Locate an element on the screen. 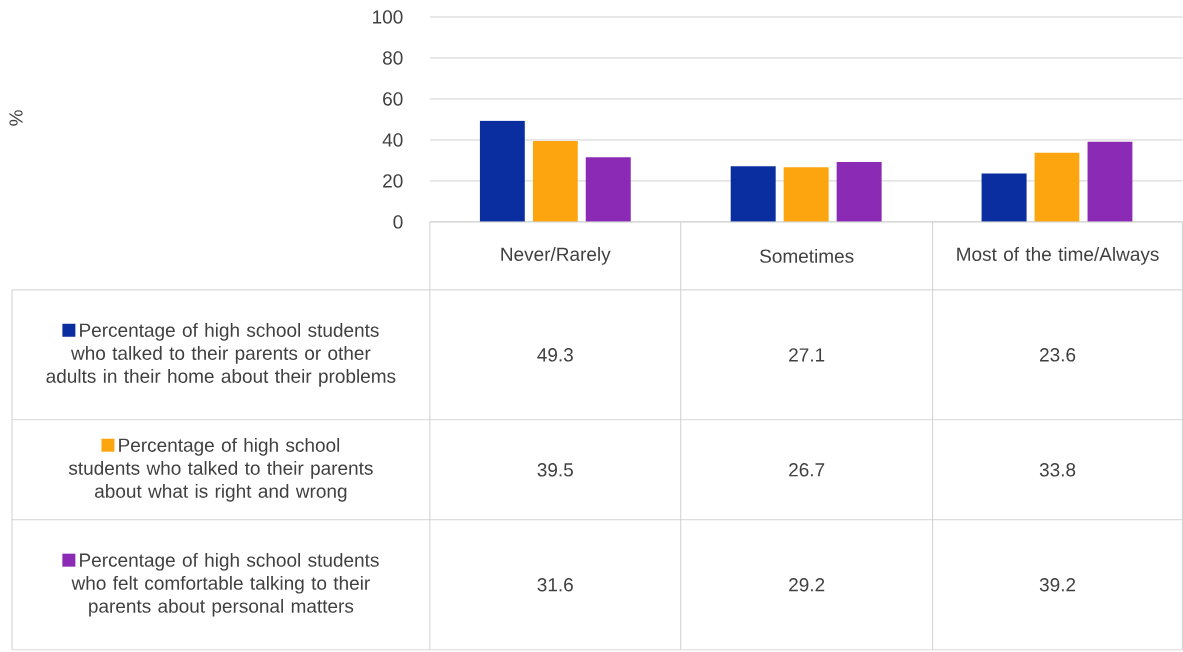 This screenshot has height=652, width=1183. y-tick-label: 60 is located at coordinates (393, 99).